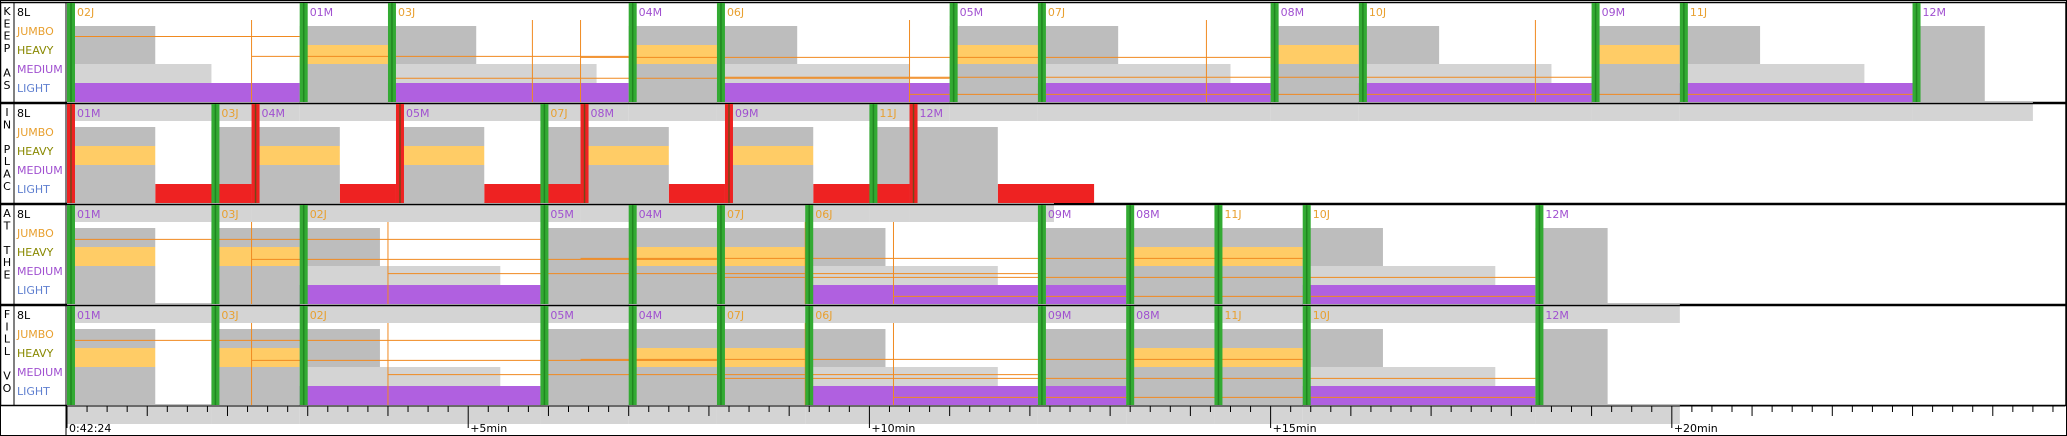 The height and width of the screenshot is (436, 2067). What do you see at coordinates (651, 12) in the screenshot?
I see `marker-label: 04M` at bounding box center [651, 12].